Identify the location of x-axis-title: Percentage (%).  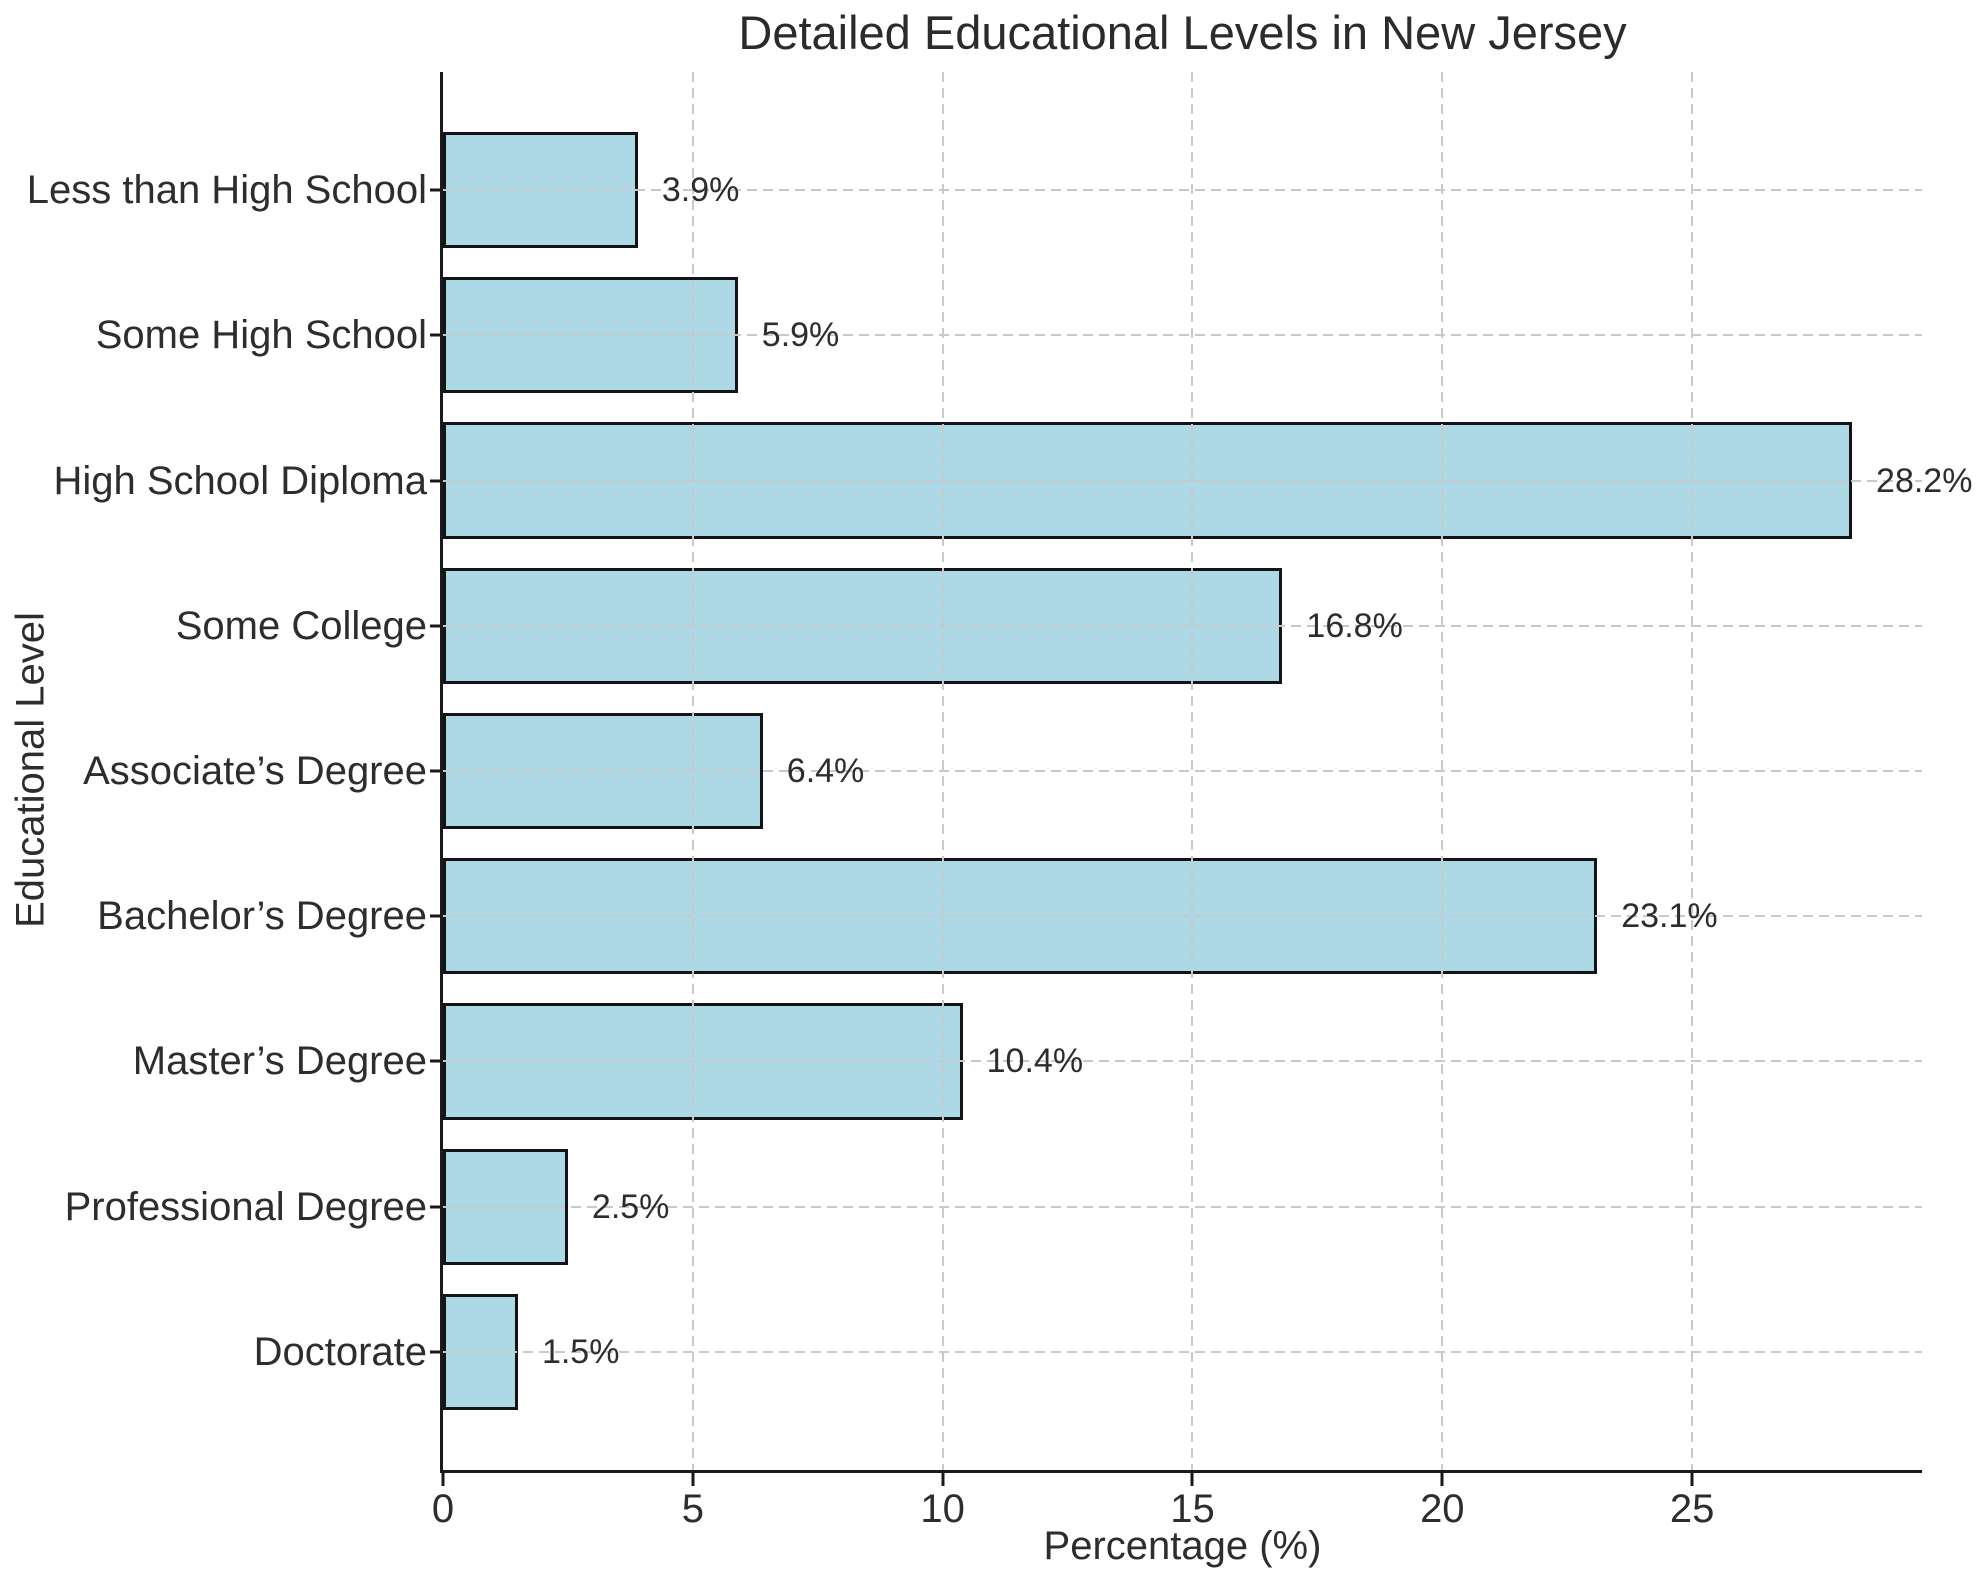
(1182, 1546).